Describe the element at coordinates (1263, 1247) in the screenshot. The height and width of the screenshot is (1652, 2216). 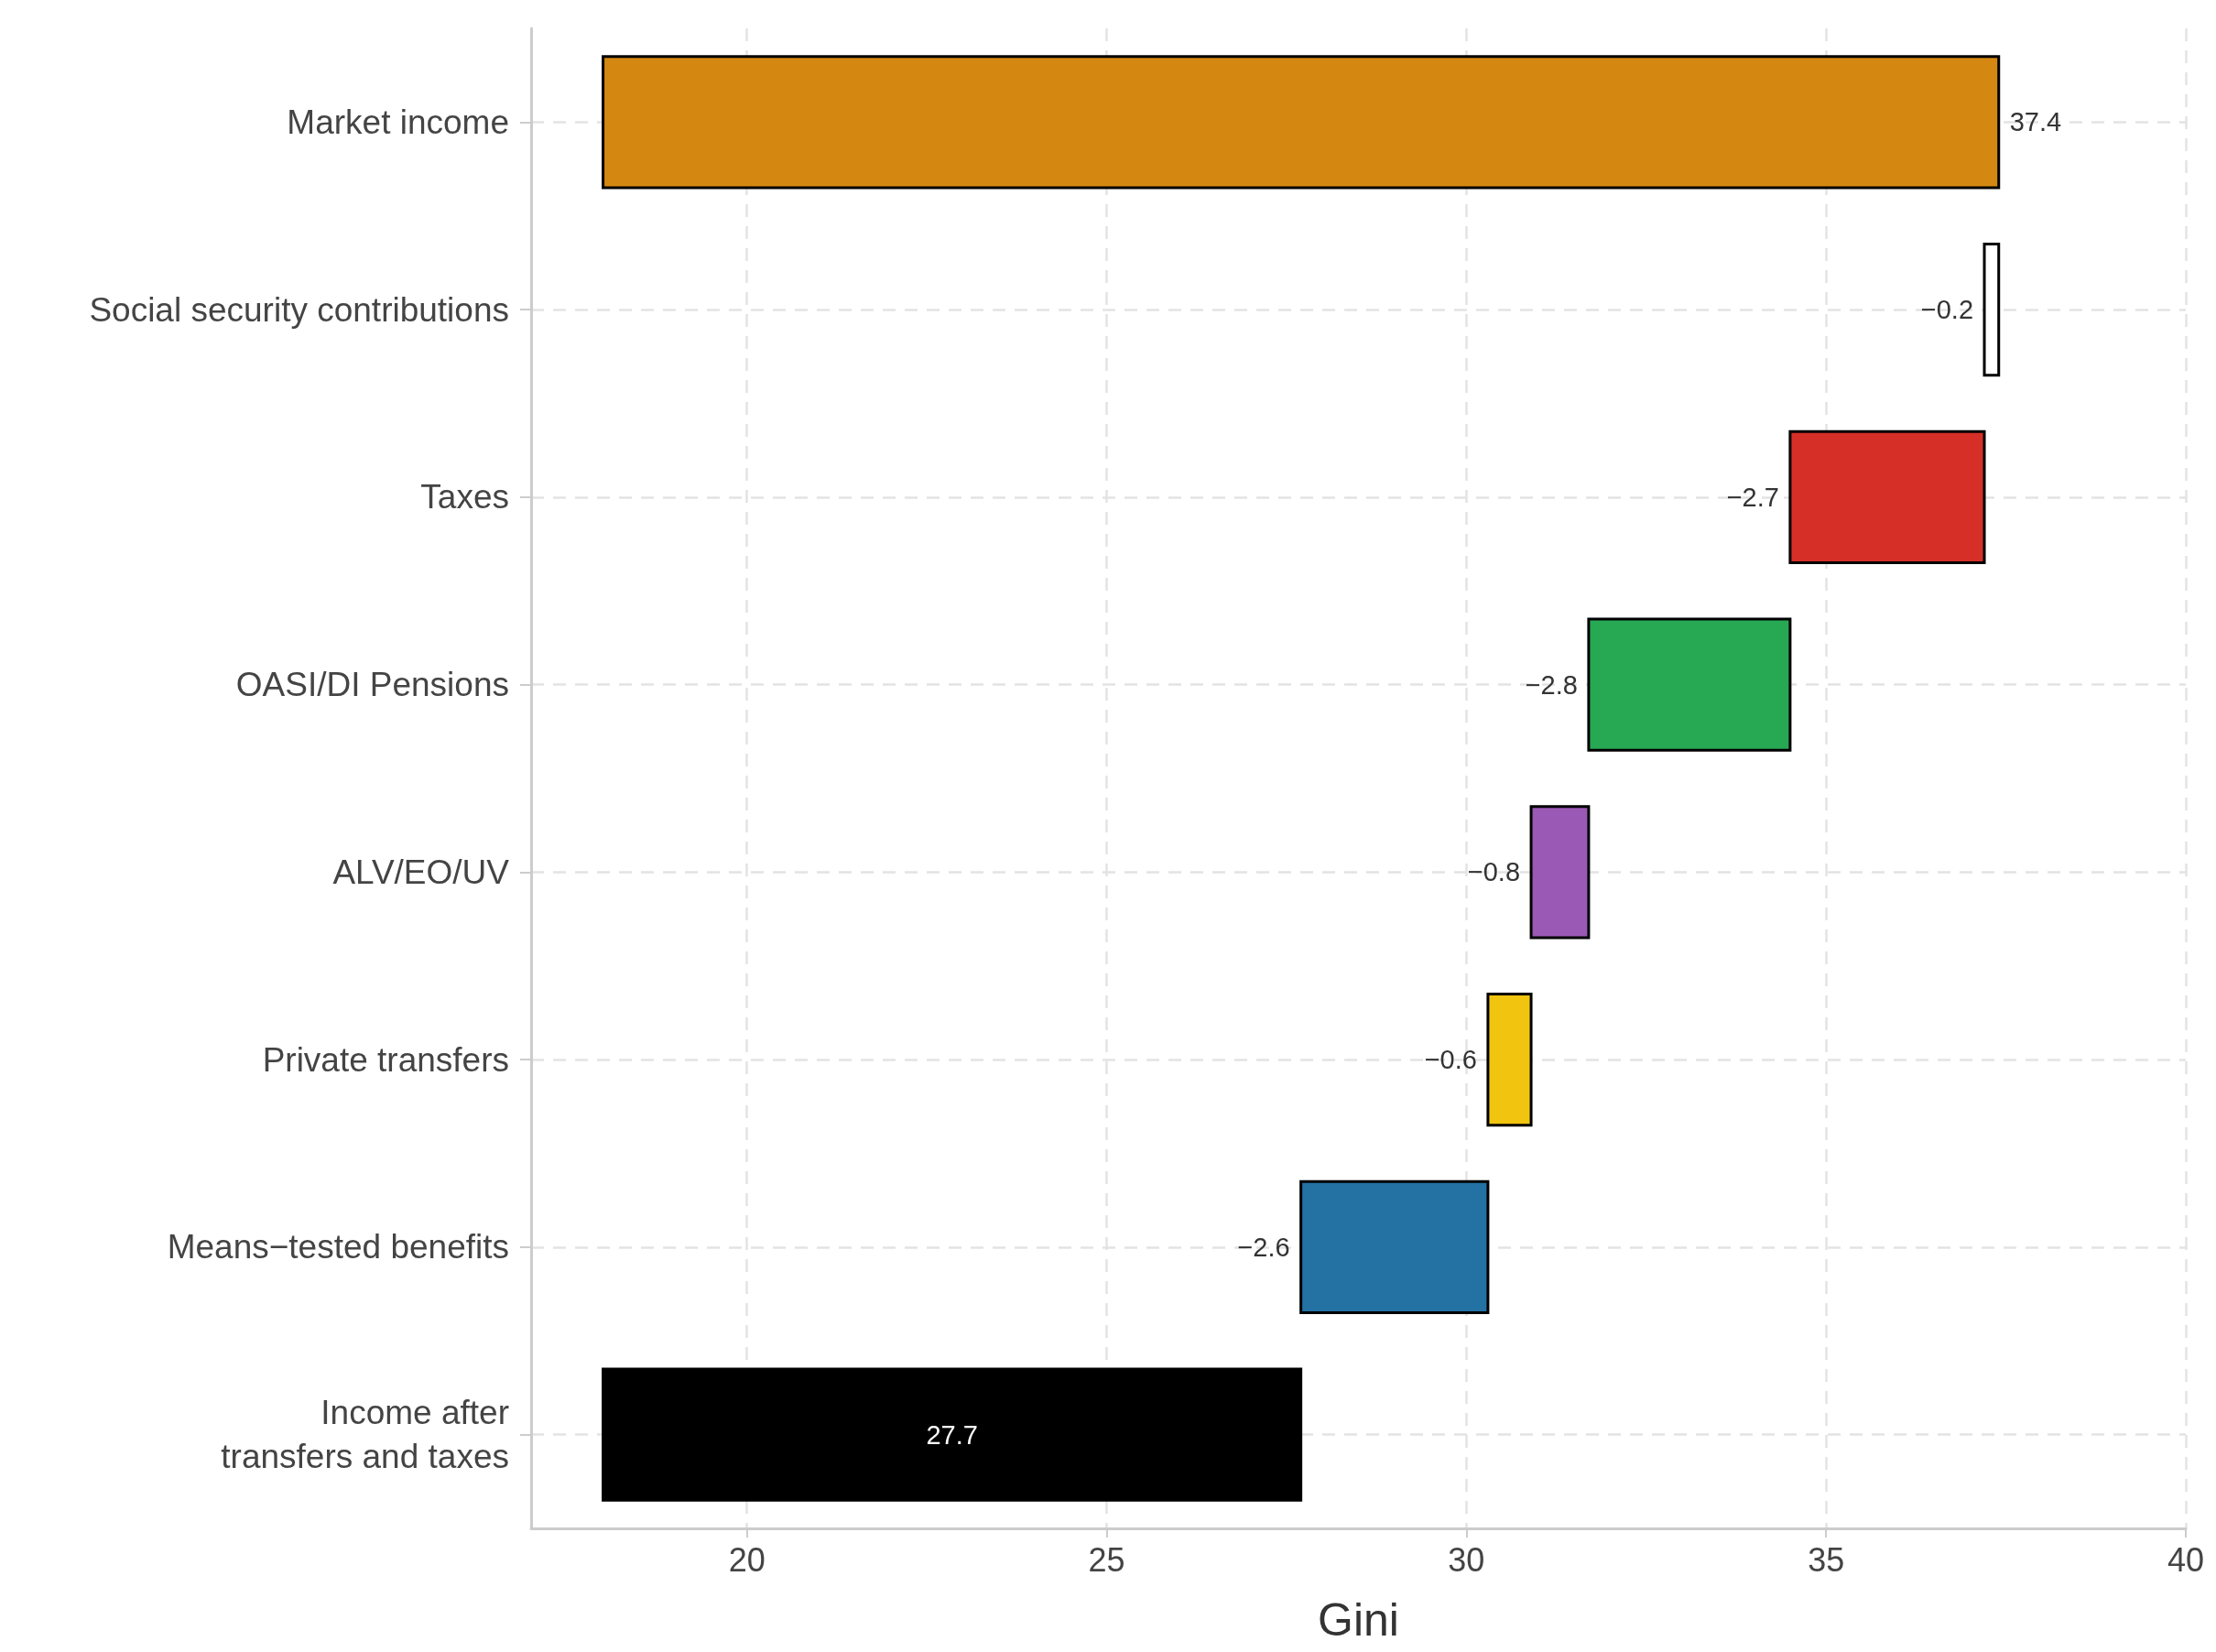
I see `data-label: −2.6` at that location.